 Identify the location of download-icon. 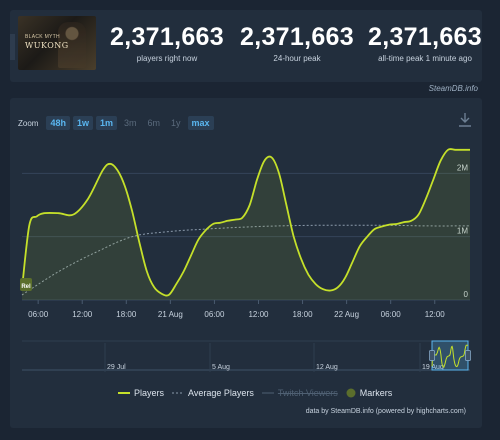
(465, 120).